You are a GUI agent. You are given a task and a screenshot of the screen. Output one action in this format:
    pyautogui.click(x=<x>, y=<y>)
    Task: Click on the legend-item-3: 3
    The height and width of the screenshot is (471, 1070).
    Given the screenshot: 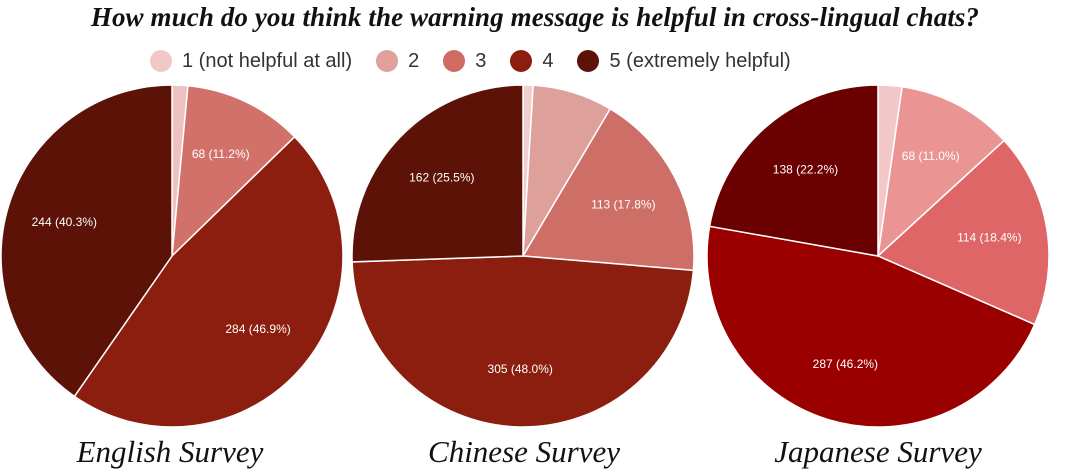 What is the action you would take?
    pyautogui.click(x=464, y=61)
    